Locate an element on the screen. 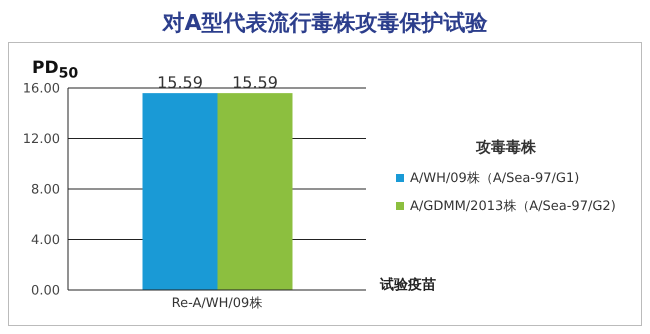 This screenshot has width=650, height=334. x-axis-title: 试验疫苗 is located at coordinates (408, 285).